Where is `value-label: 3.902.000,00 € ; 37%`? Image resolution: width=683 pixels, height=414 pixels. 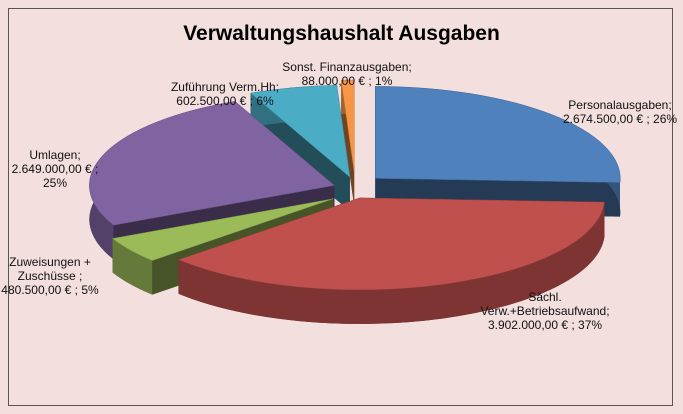 value-label: 3.902.000,00 € ; 37% is located at coordinates (545, 325).